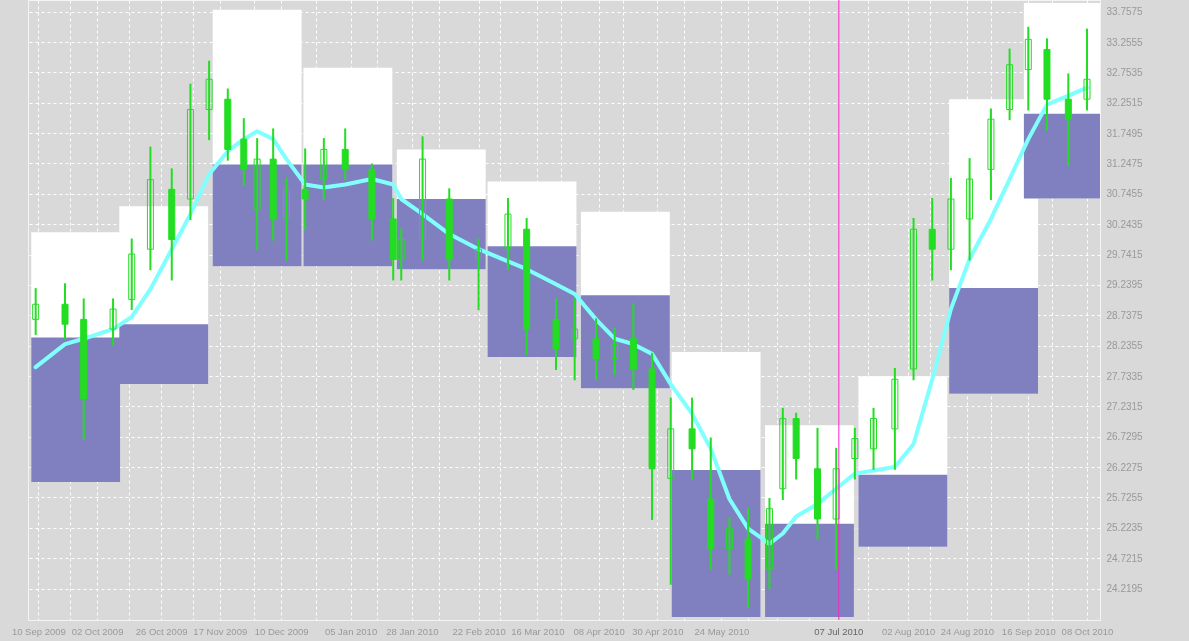 Image resolution: width=1189 pixels, height=641 pixels. Describe the element at coordinates (1125, 194) in the screenshot. I see `y-tick-label: 30.7455` at that location.